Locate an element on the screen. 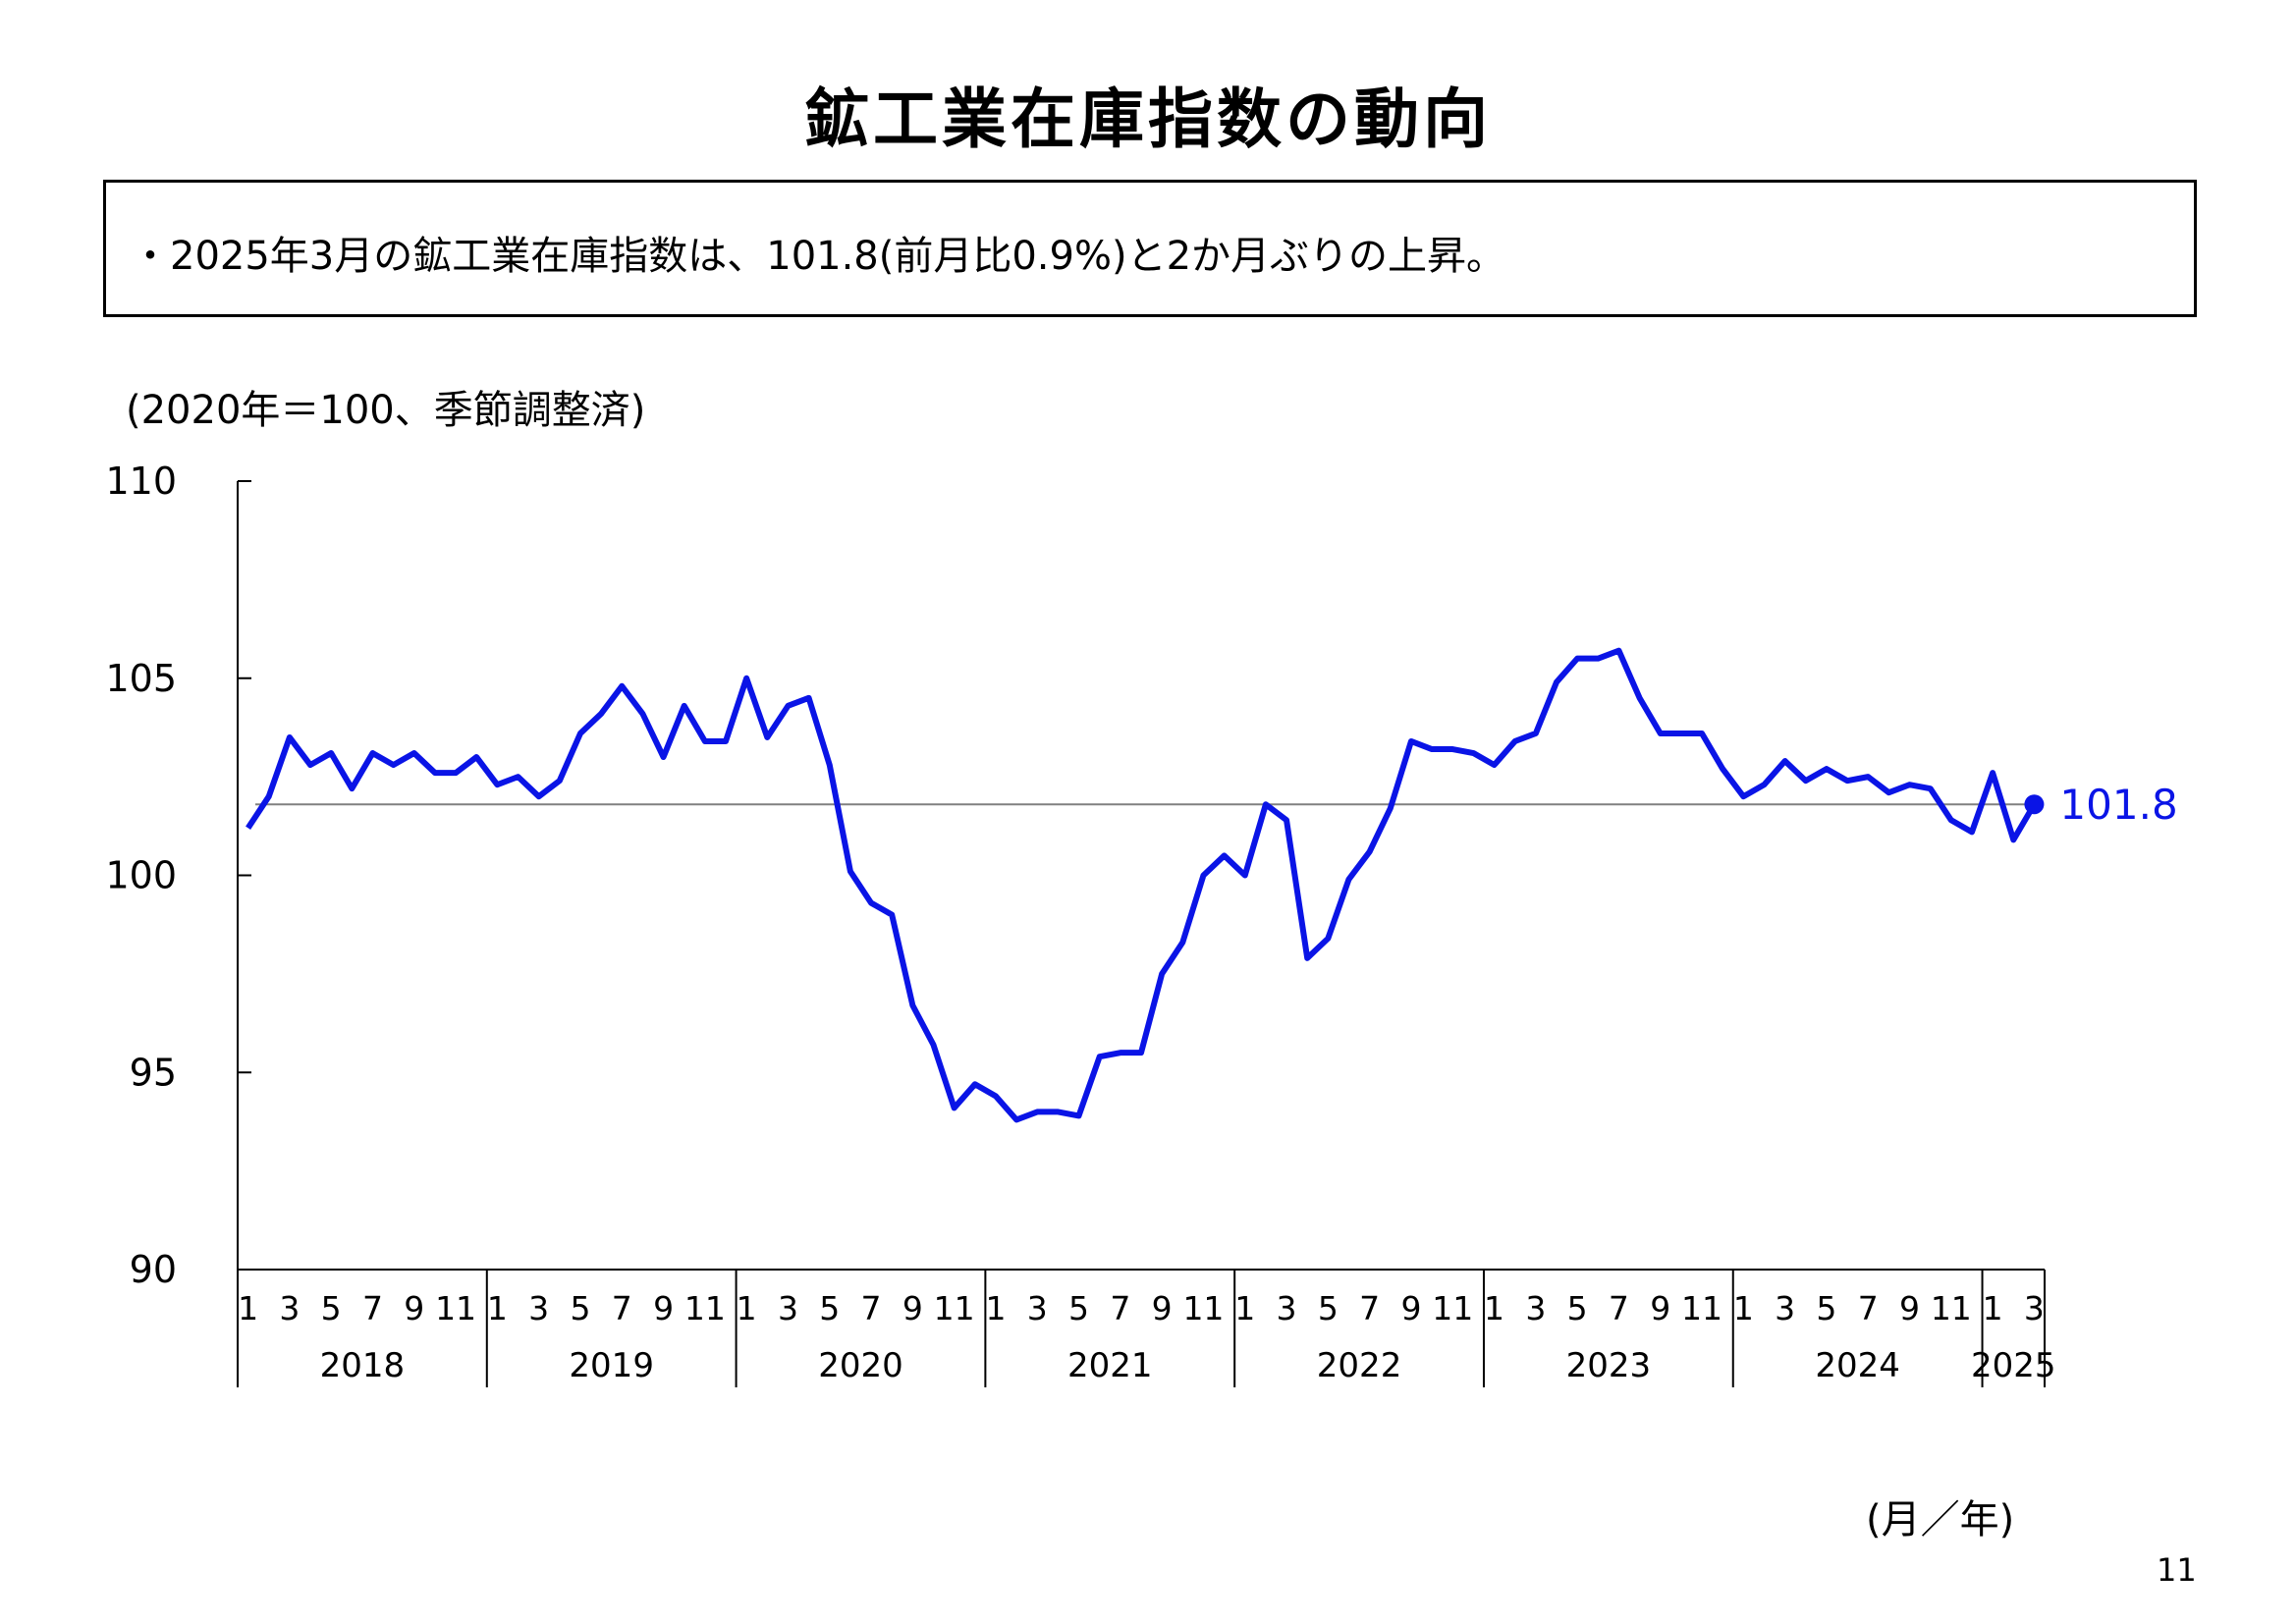 Image resolution: width=2296 pixels, height=1624 pixels. y-tick-label: 105 is located at coordinates (141, 678).